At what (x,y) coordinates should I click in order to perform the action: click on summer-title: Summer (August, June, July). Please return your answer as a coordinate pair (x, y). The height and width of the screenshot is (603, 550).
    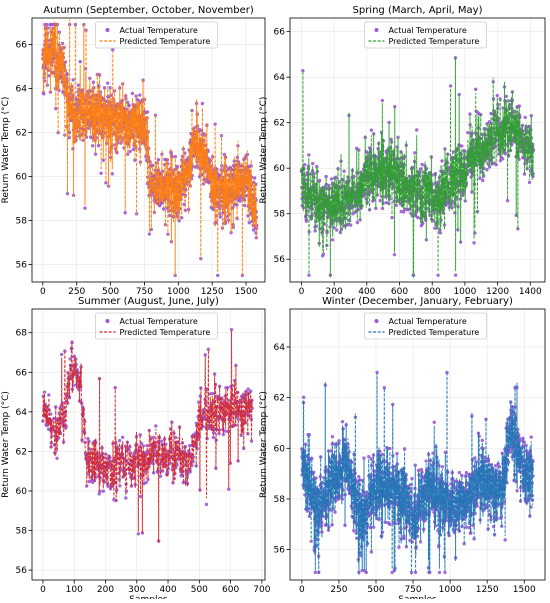
    Looking at the image, I should click on (148, 301).